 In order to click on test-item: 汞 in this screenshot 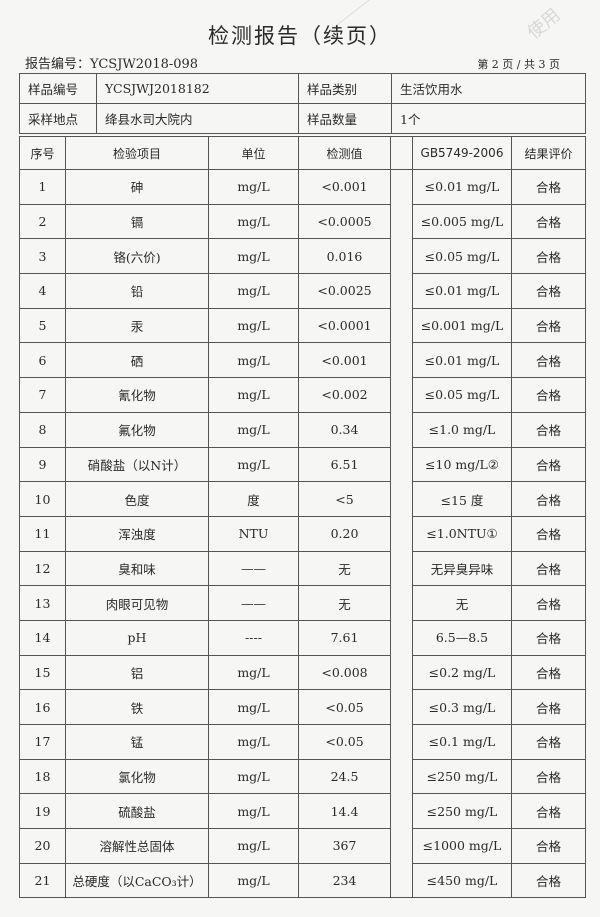, I will do `click(137, 325)`.